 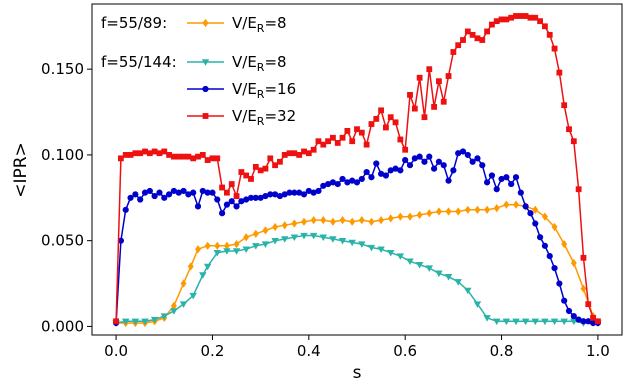 What do you see at coordinates (139, 62) in the screenshot?
I see `legend-group-label: f=55/144:` at bounding box center [139, 62].